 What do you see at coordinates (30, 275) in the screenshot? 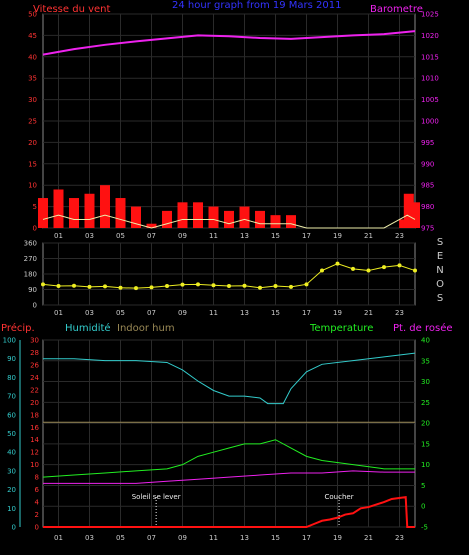
I see `y-tick-label: 180` at bounding box center [30, 275].